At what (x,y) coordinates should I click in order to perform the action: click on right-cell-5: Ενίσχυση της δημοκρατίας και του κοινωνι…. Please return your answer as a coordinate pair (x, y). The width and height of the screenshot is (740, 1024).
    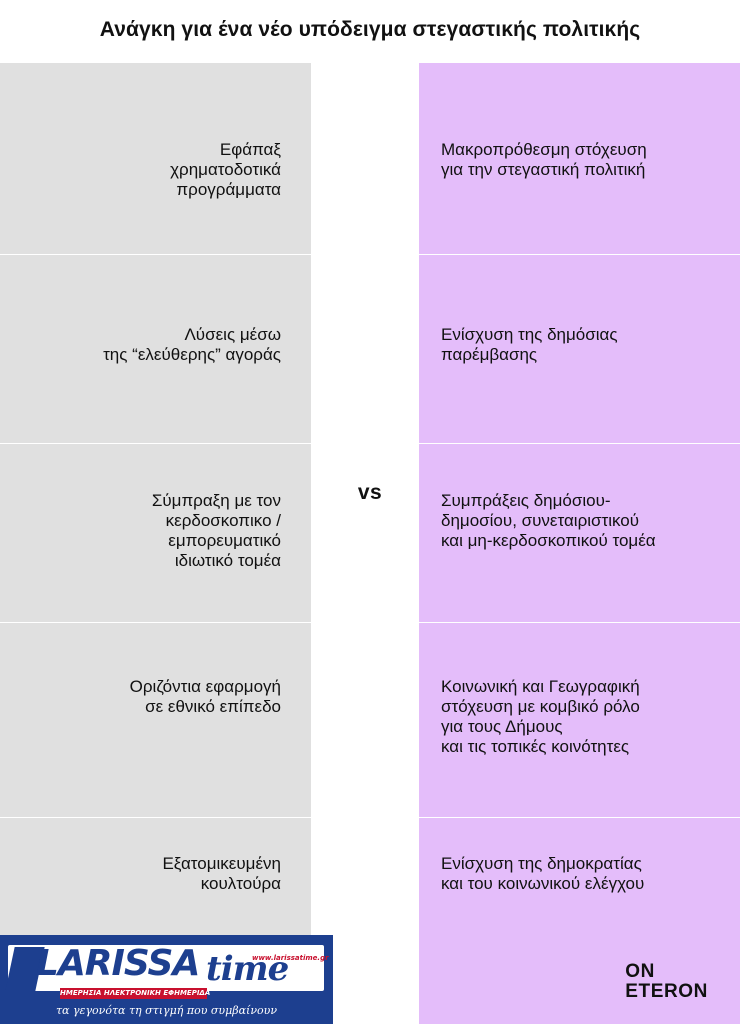
    Looking at the image, I should click on (579, 920).